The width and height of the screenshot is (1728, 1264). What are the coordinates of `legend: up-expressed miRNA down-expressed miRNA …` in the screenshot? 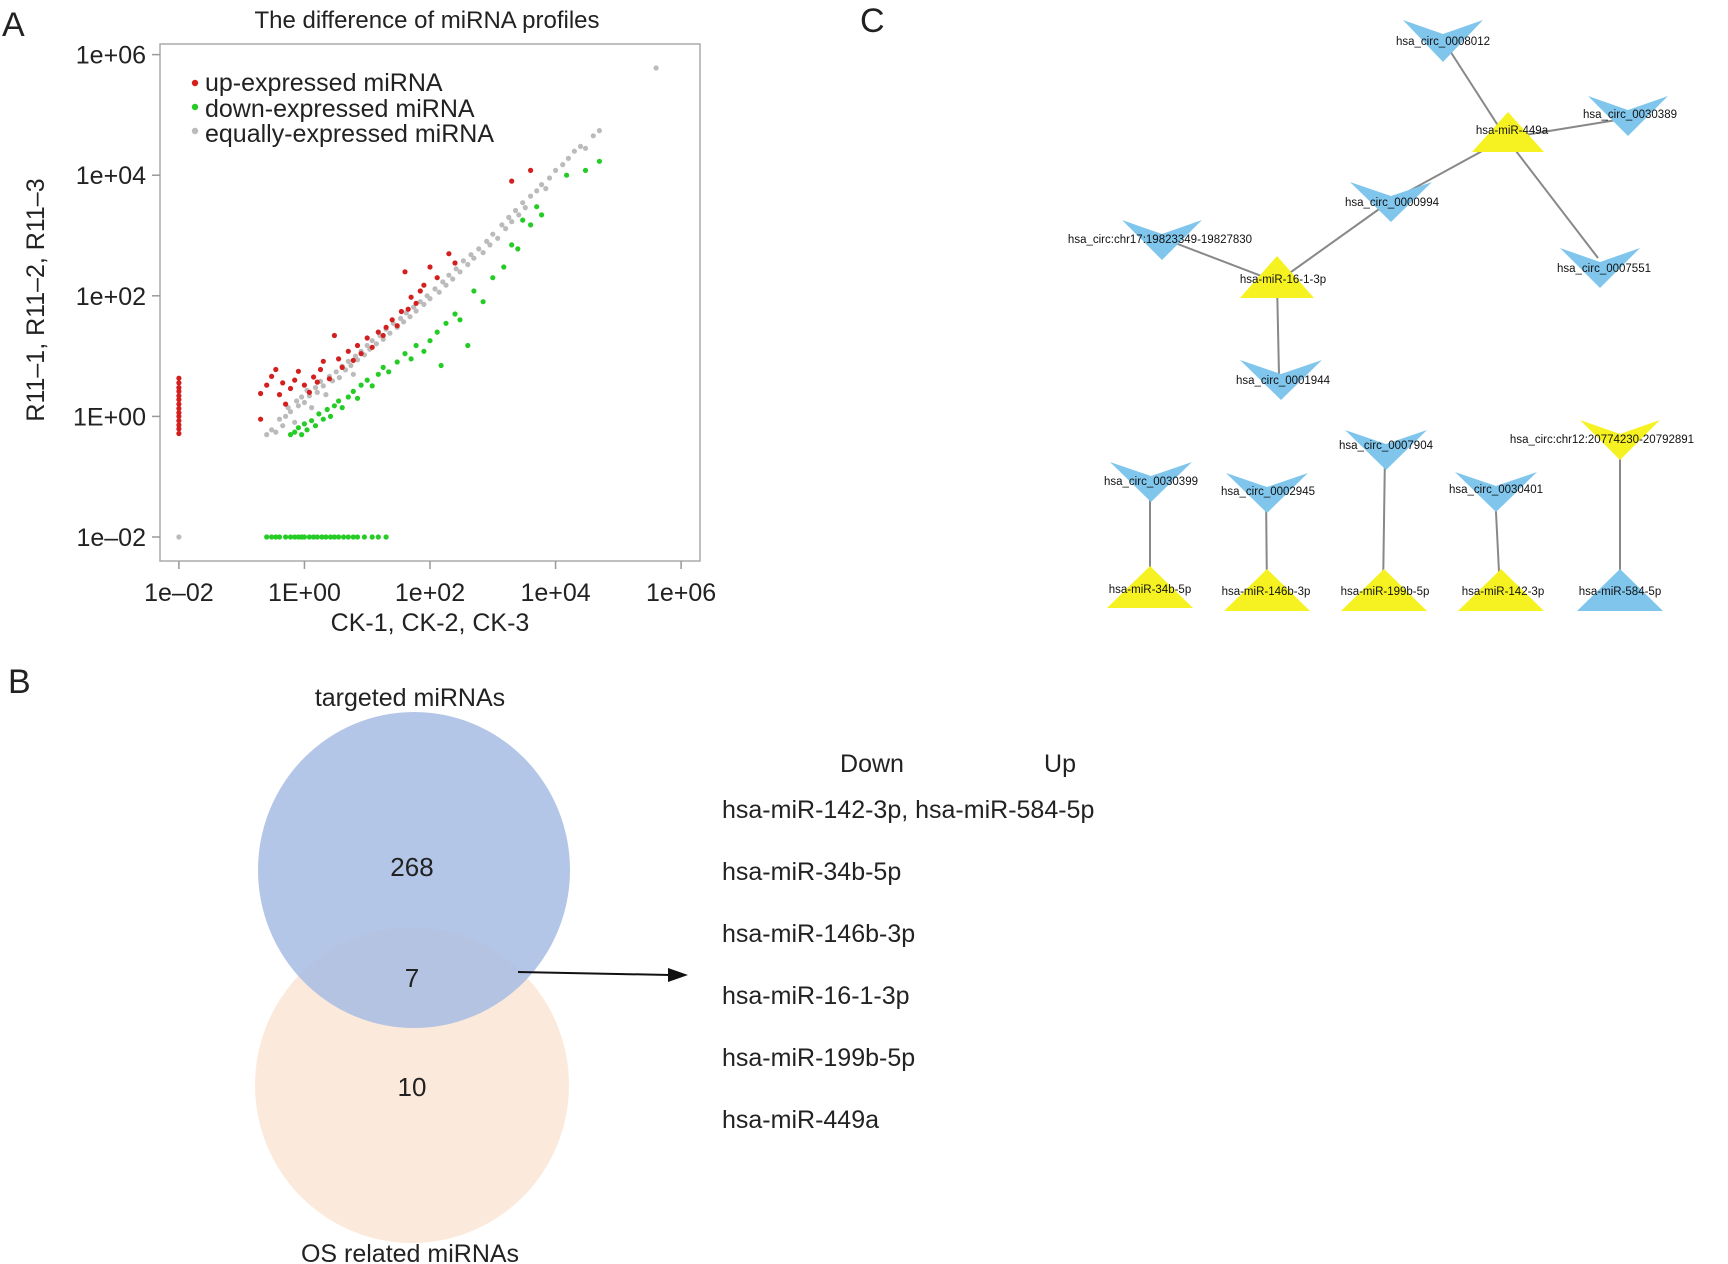 It's located at (342, 108).